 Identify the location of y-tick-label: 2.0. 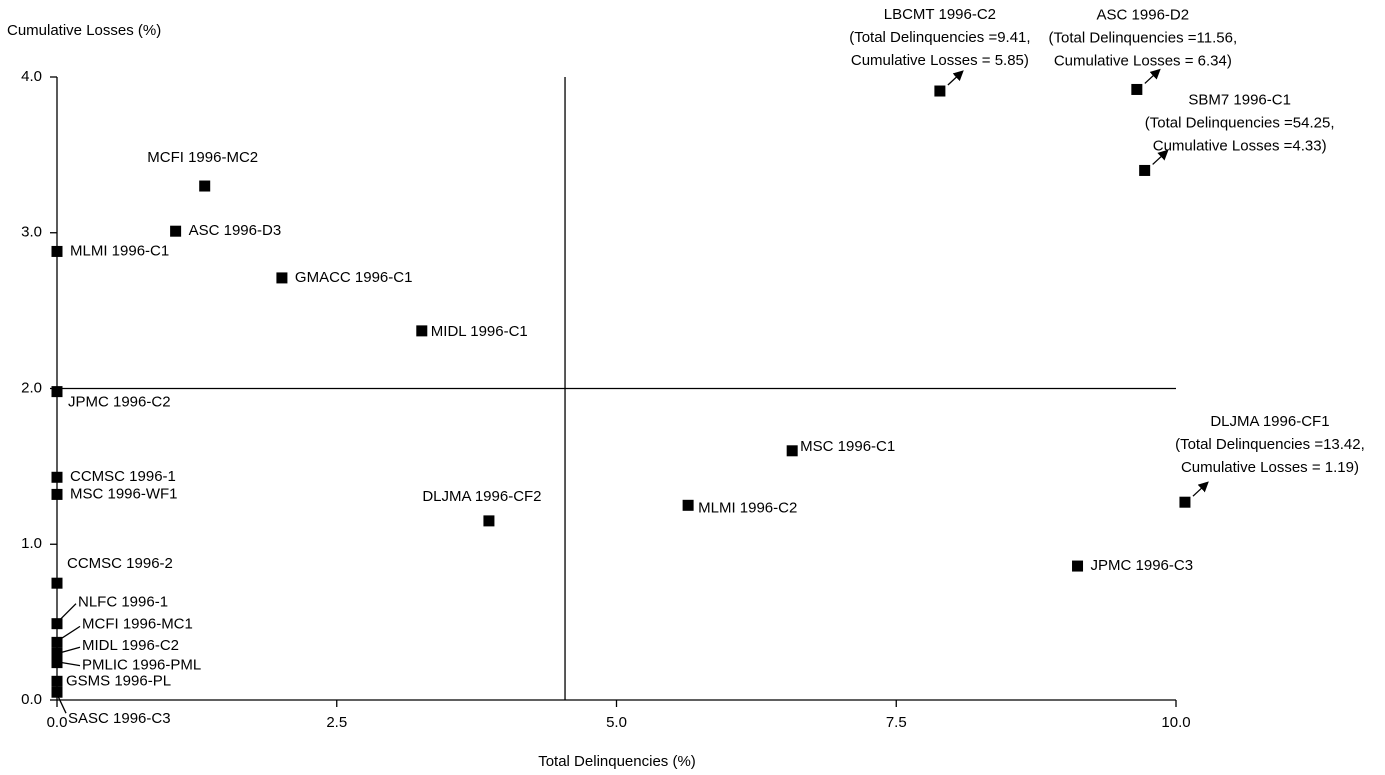
(31, 387).